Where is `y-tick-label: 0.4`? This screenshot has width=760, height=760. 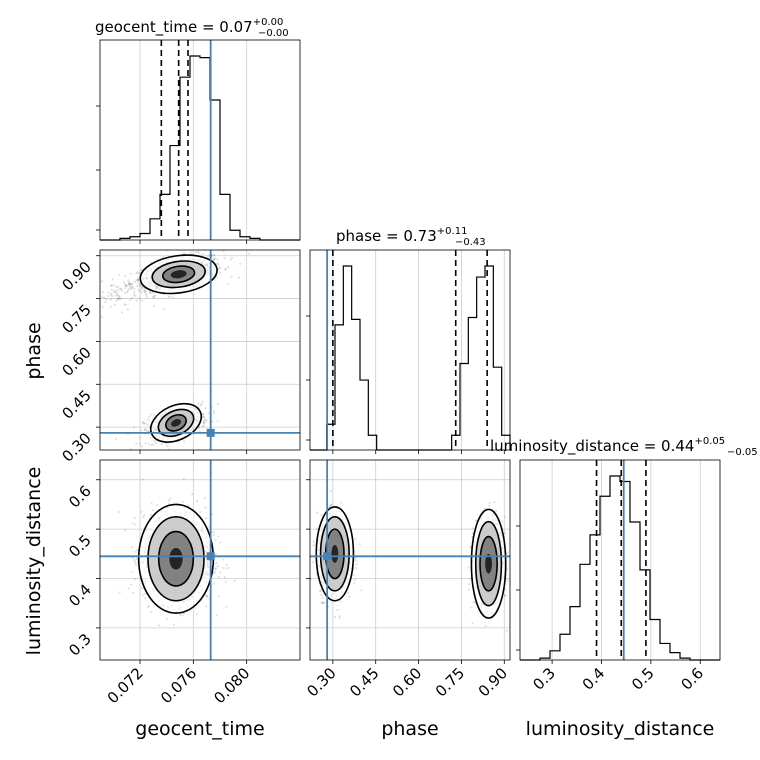 y-tick-label: 0.4 is located at coordinates (80, 596).